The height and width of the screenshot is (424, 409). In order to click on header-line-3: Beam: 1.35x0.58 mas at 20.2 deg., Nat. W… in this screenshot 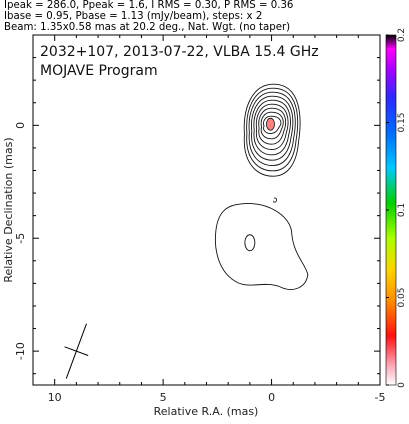, I will do `click(147, 27)`.